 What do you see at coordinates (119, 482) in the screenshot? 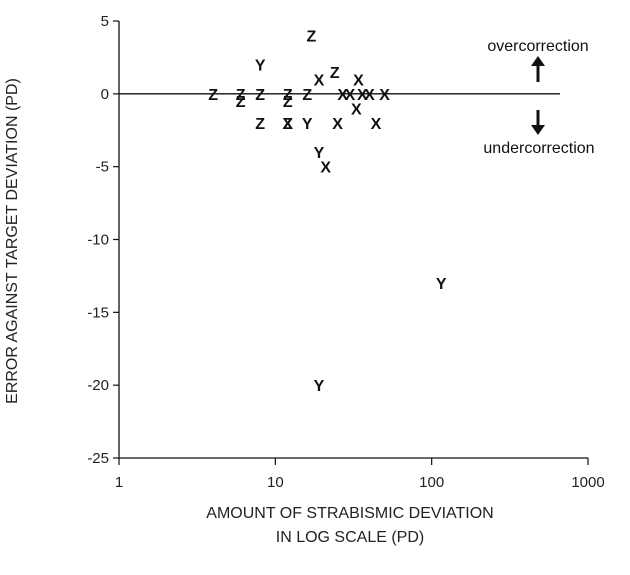
I see `x-tick-label: 1` at bounding box center [119, 482].